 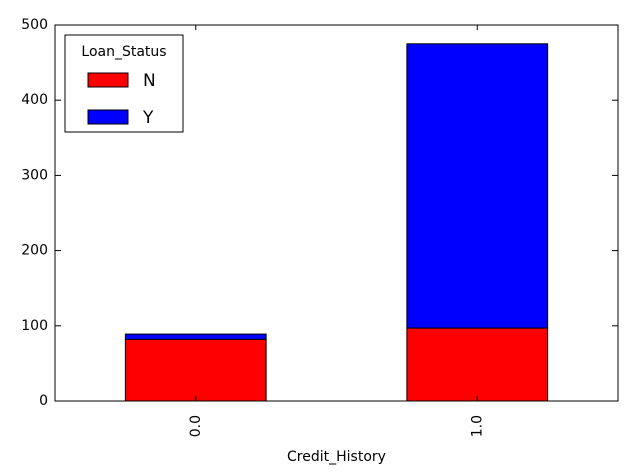 I want to click on x-tick-label: 0.0, so click(x=196, y=426).